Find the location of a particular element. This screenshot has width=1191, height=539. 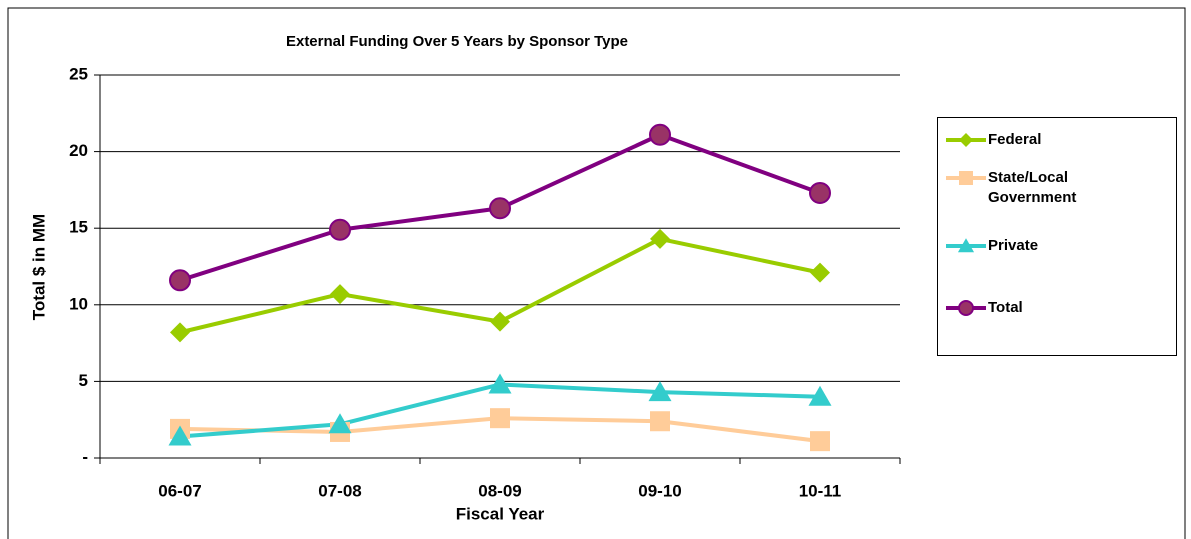

y-axis-label: Total $ in MM is located at coordinates (38, 267).